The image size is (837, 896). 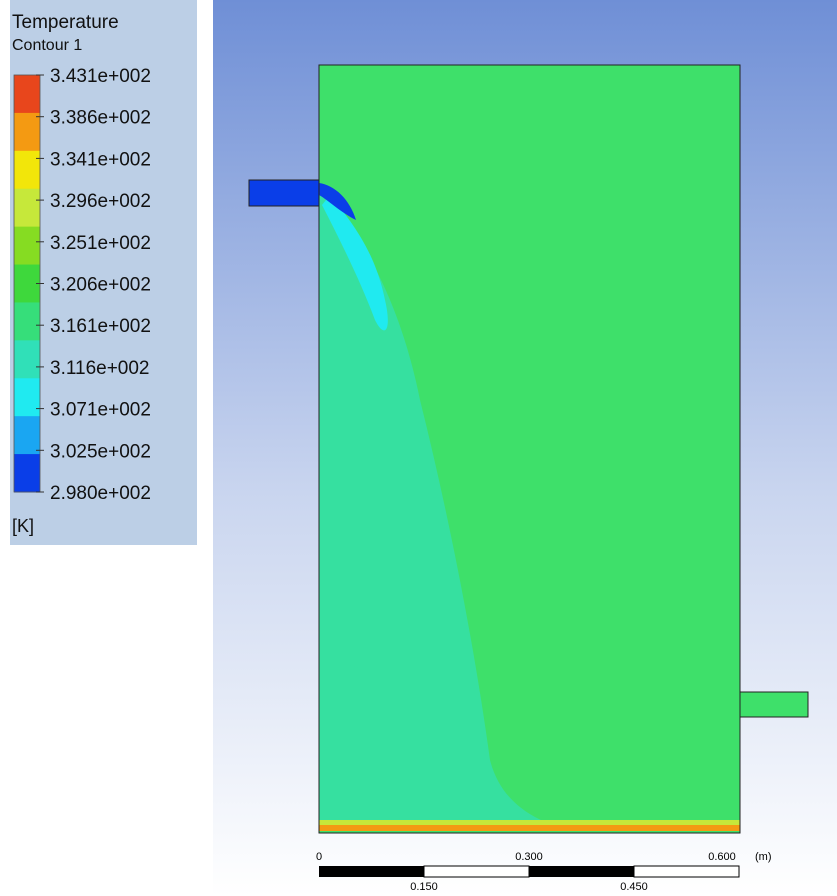 What do you see at coordinates (100, 368) in the screenshot?
I see `legend-label: 3.116e+002` at bounding box center [100, 368].